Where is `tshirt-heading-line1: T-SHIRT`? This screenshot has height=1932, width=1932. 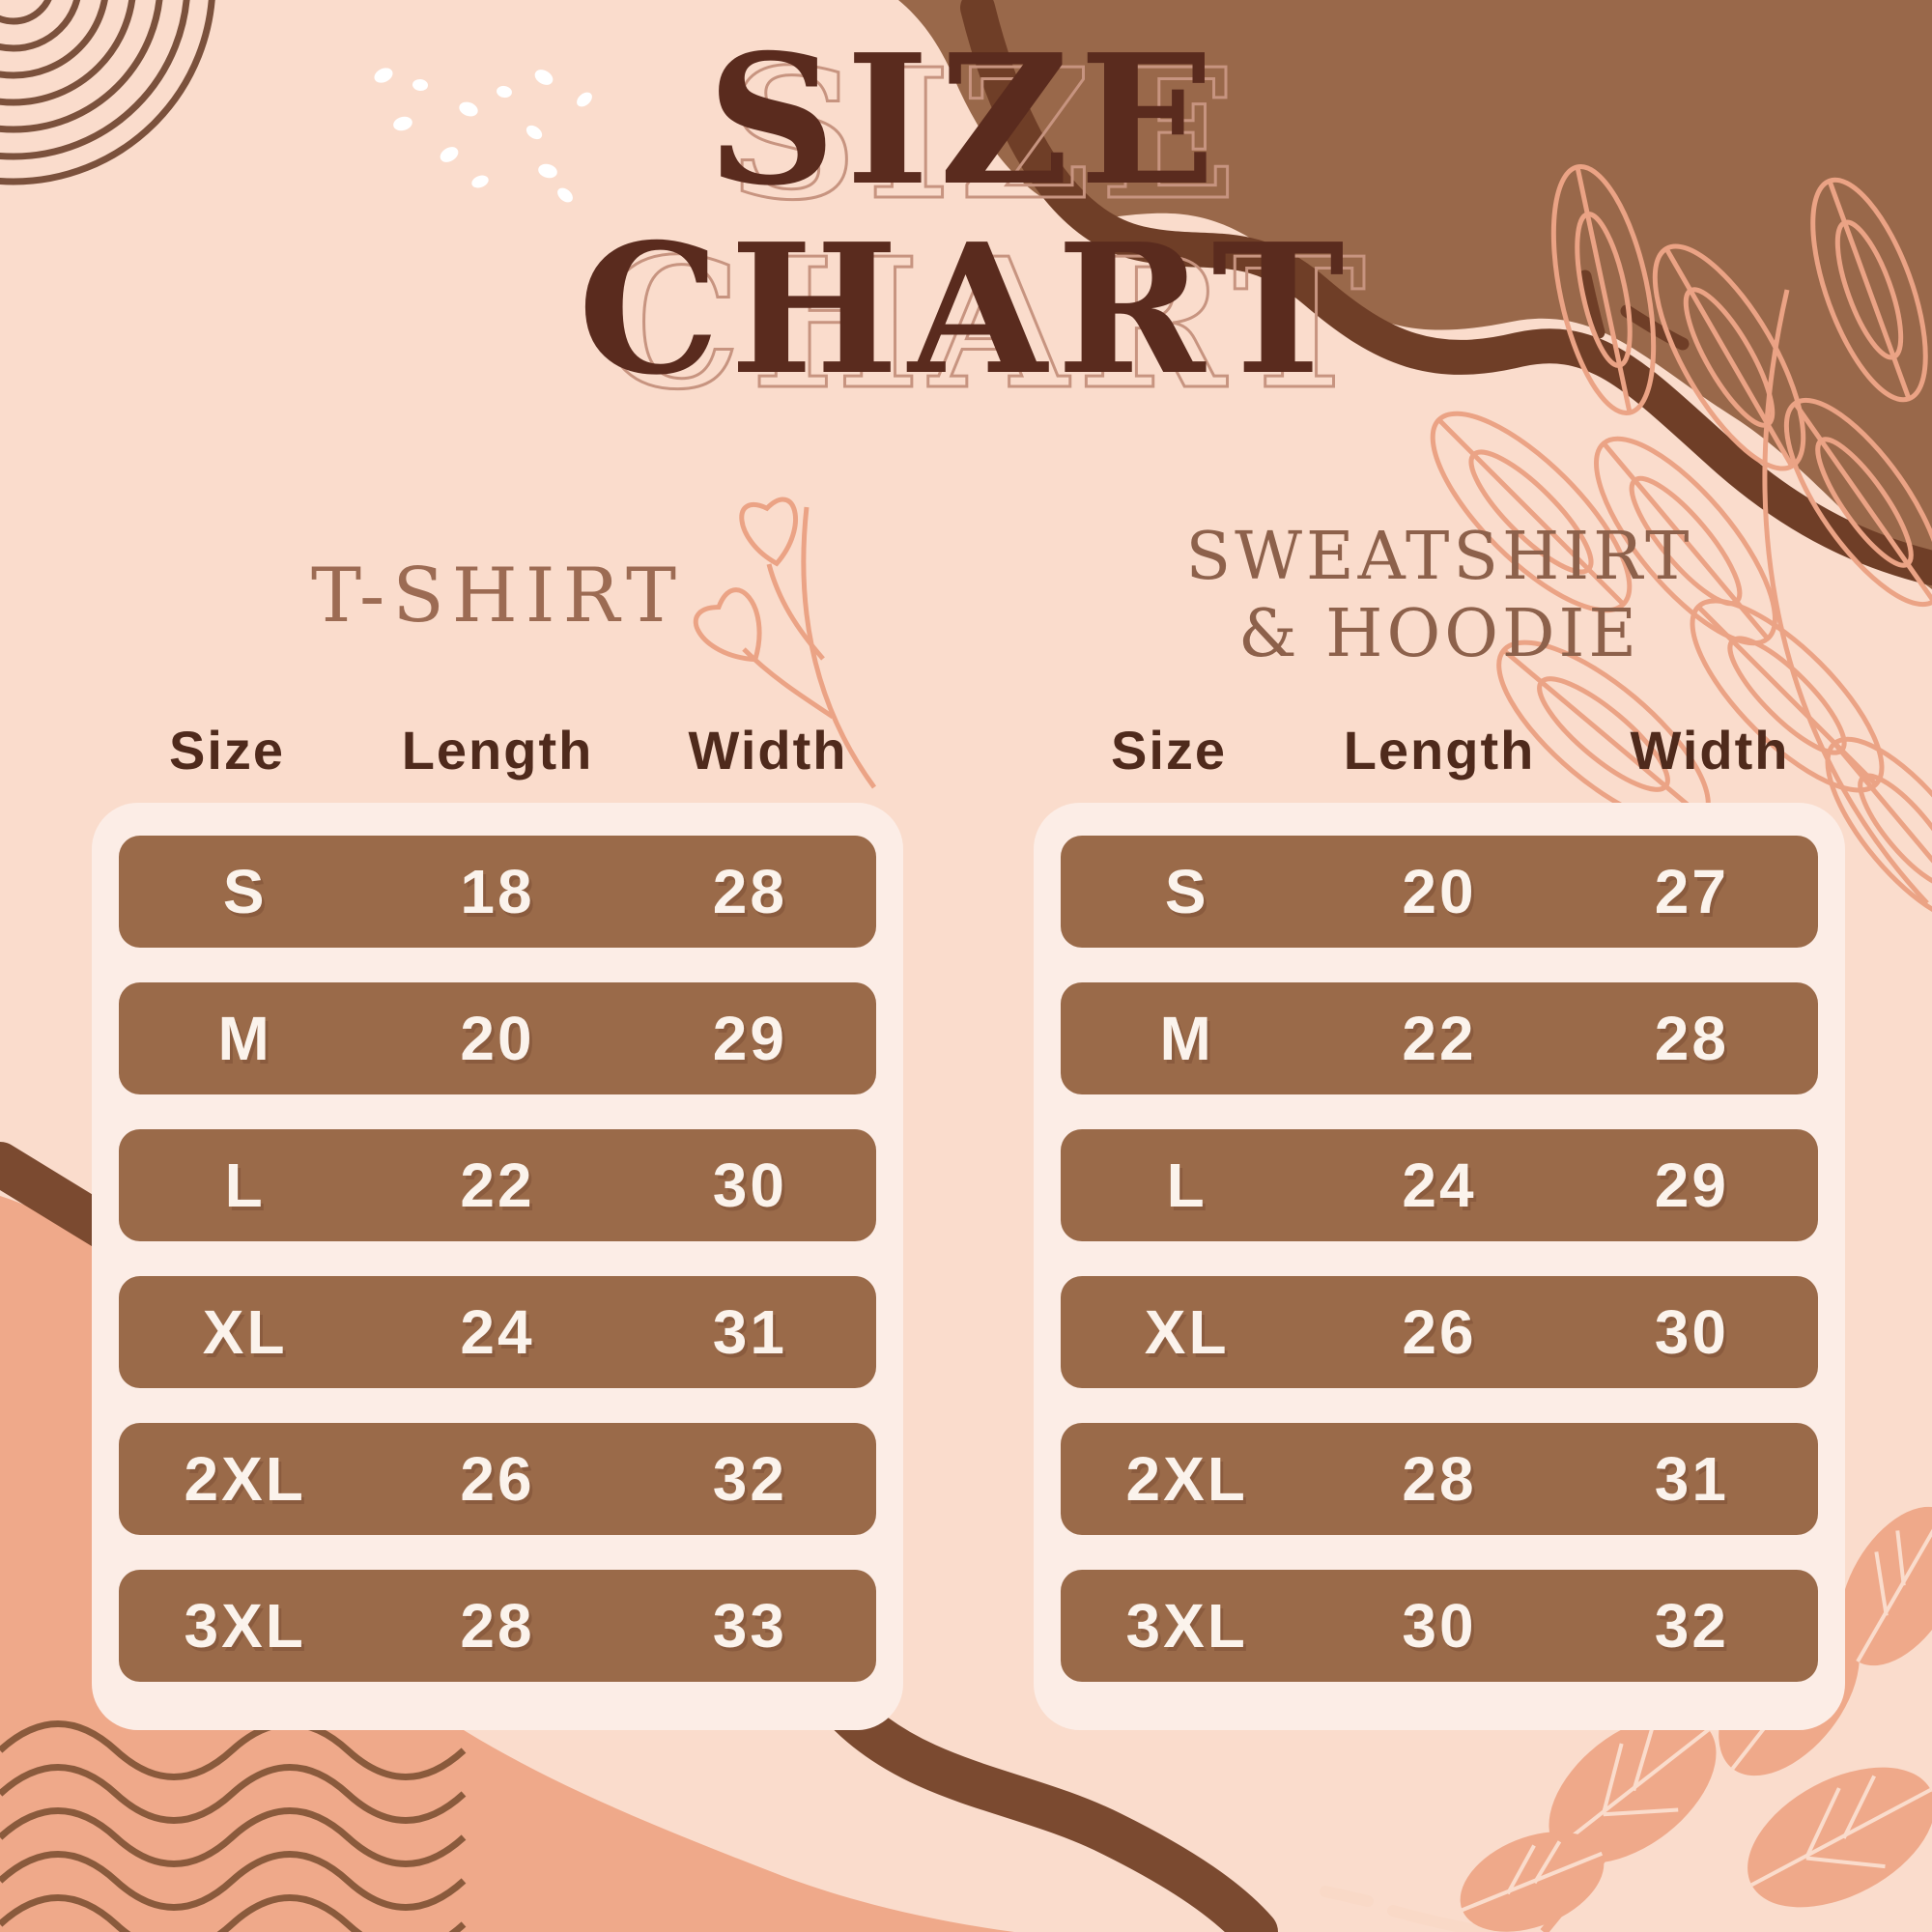
tshirt-heading-line1: T-SHIRT is located at coordinates (497, 596).